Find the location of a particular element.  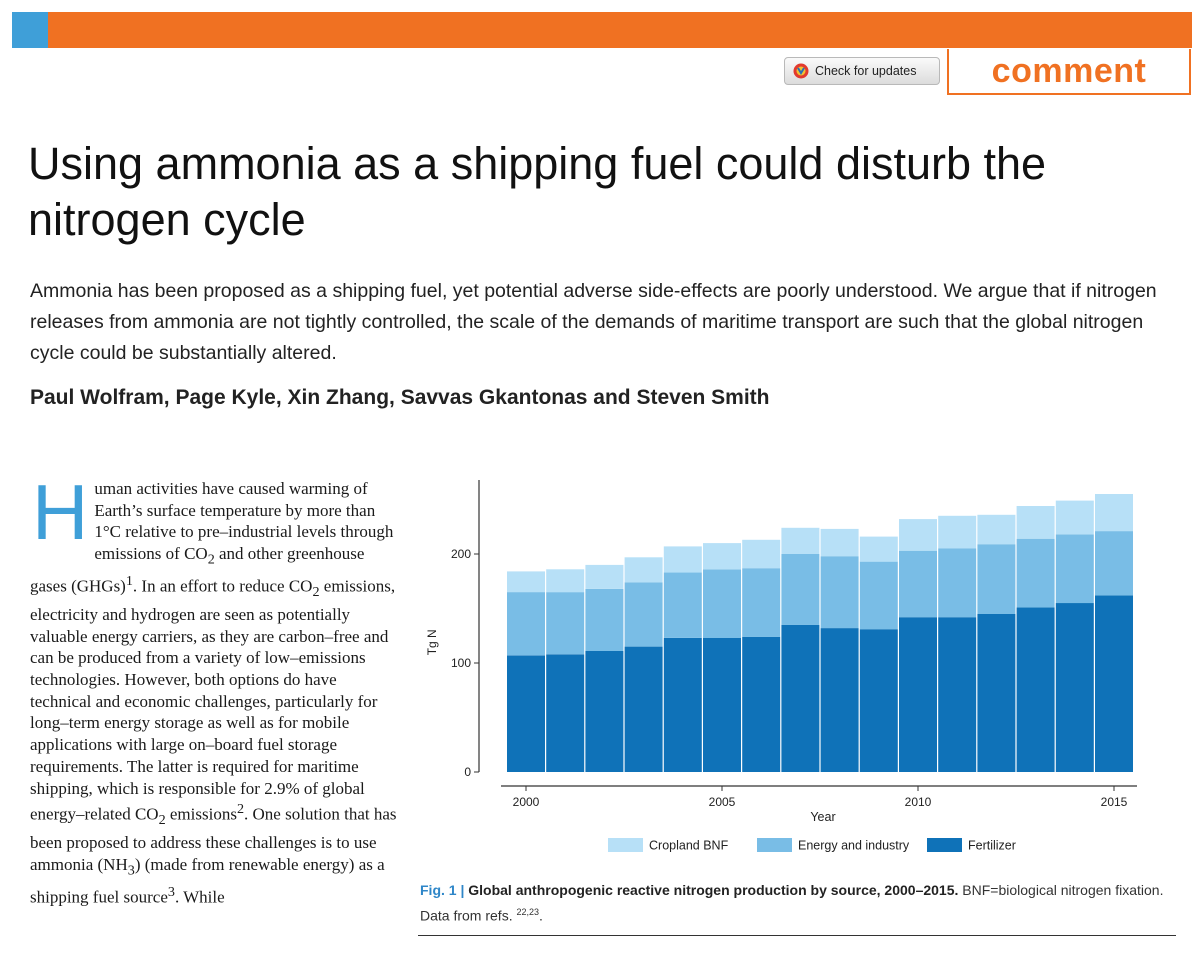

bar-cropland-bnf-2009 is located at coordinates (878, 549).